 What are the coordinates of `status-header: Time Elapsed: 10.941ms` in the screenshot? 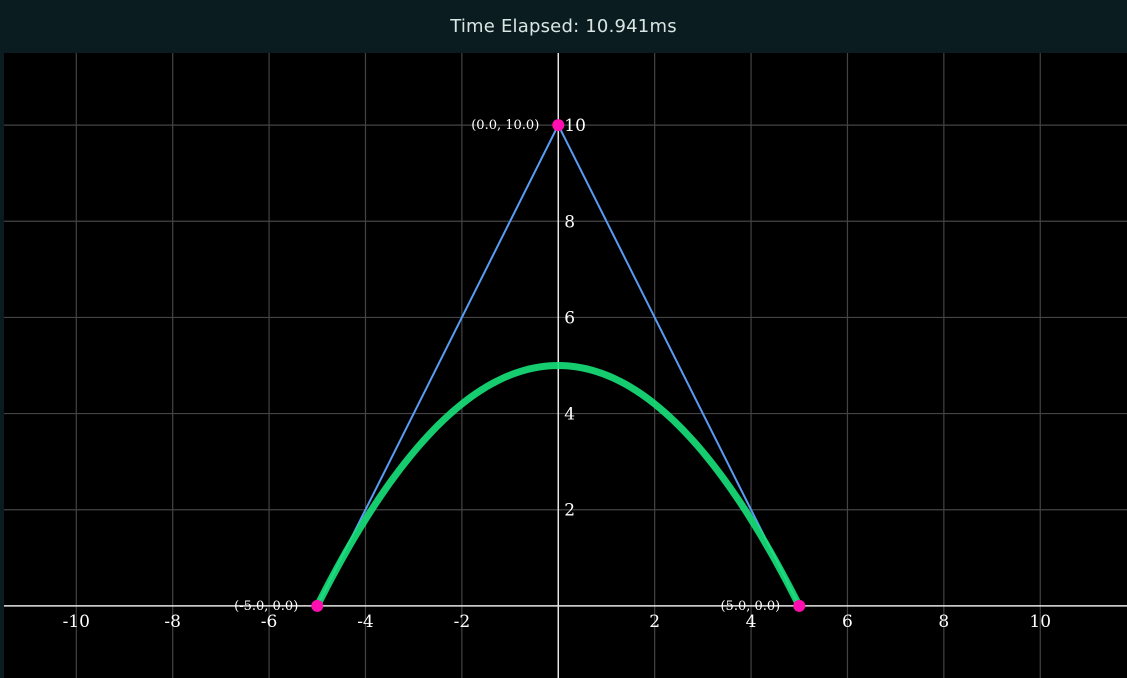 It's located at (563, 26).